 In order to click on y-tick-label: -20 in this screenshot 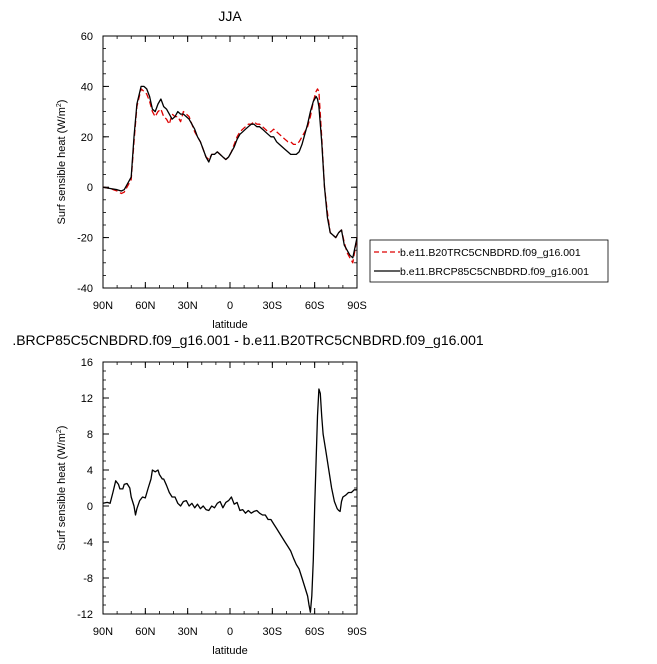, I will do `click(85, 239)`.